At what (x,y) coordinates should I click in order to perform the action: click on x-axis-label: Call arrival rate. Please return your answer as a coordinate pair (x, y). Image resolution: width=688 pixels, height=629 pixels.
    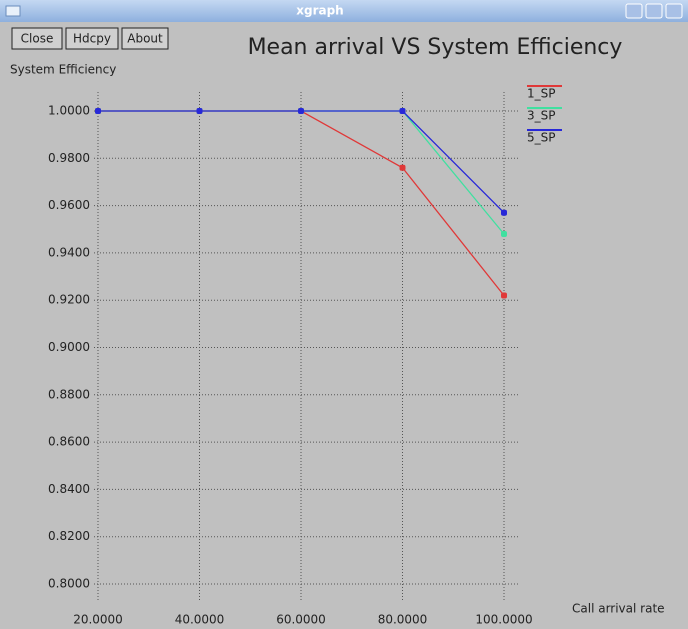
    Looking at the image, I should click on (618, 609).